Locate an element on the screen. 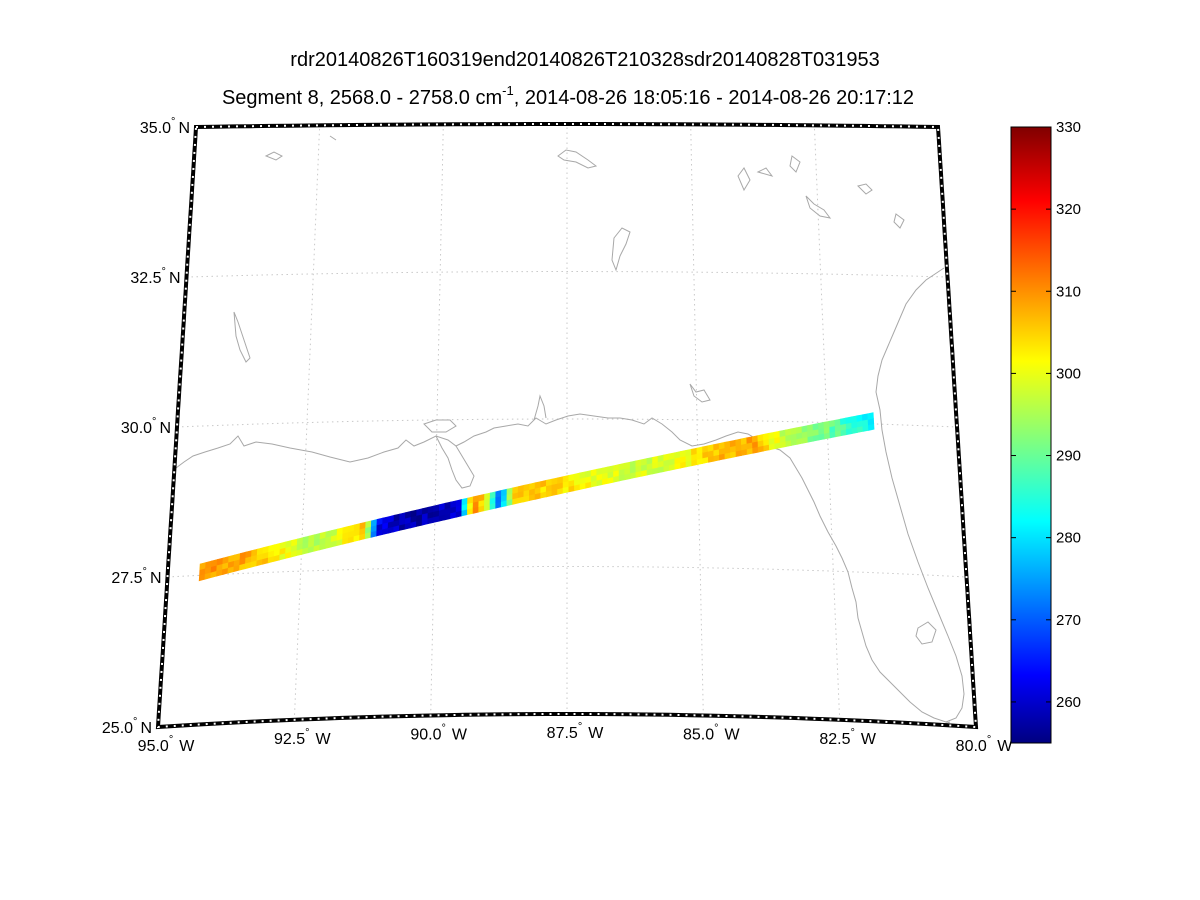 This screenshot has width=1200, height=900. lat-tick-label-4: 25.0° N is located at coordinates (127, 726).